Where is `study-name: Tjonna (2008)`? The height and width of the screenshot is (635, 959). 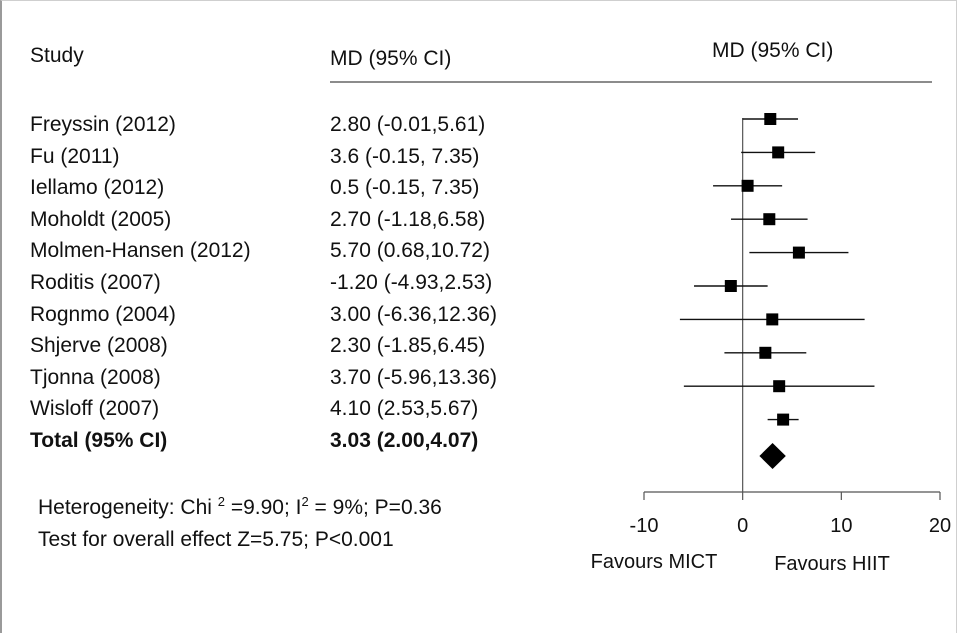 study-name: Tjonna (2008) is located at coordinates (95, 377).